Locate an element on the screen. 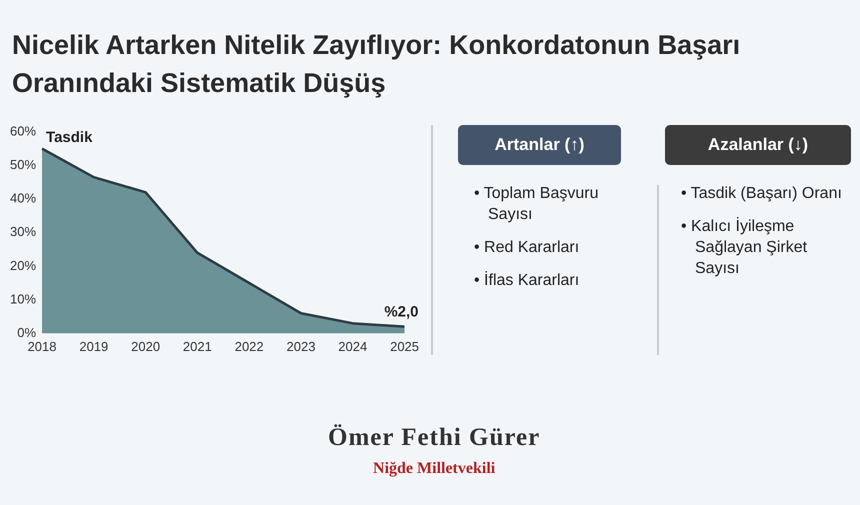 Image resolution: width=860 pixels, height=505 pixels. text: Ömer Fethi Gürer is located at coordinates (434, 438).